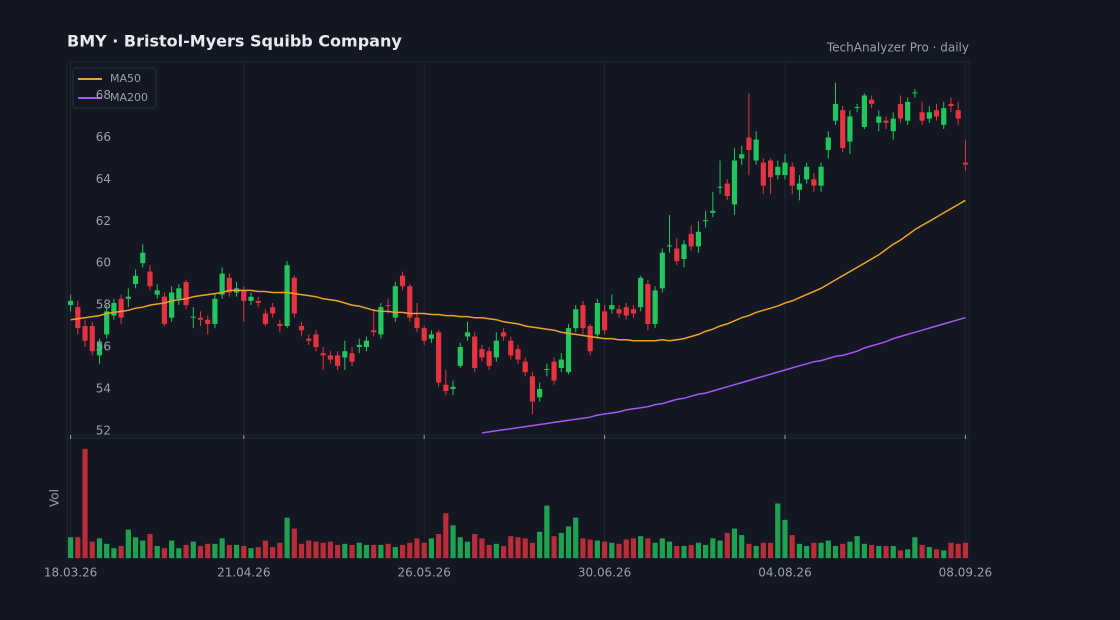  What do you see at coordinates (103, 263) in the screenshot?
I see `y-tick-label: 60` at bounding box center [103, 263].